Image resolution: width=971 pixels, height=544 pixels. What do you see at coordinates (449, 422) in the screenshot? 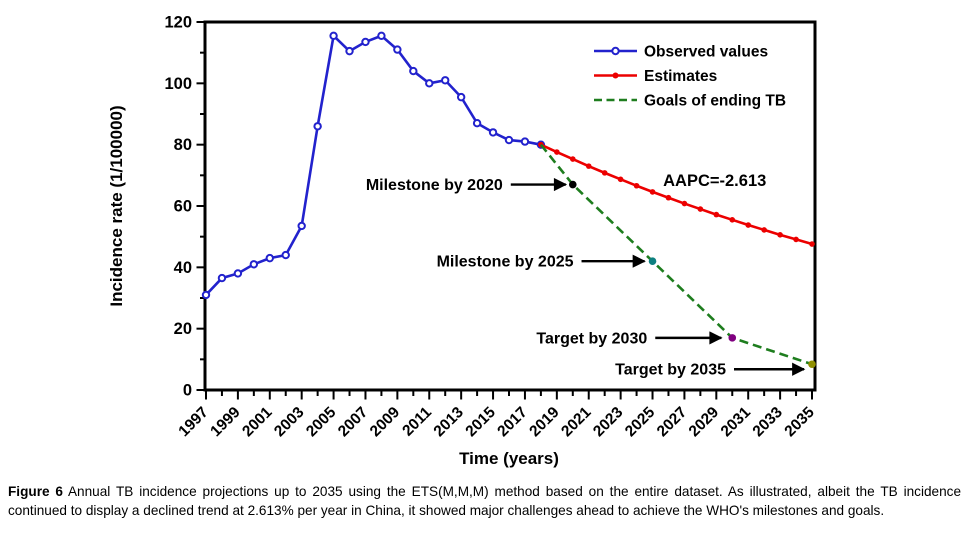
I see `x-tick-label: 2013` at bounding box center [449, 422].